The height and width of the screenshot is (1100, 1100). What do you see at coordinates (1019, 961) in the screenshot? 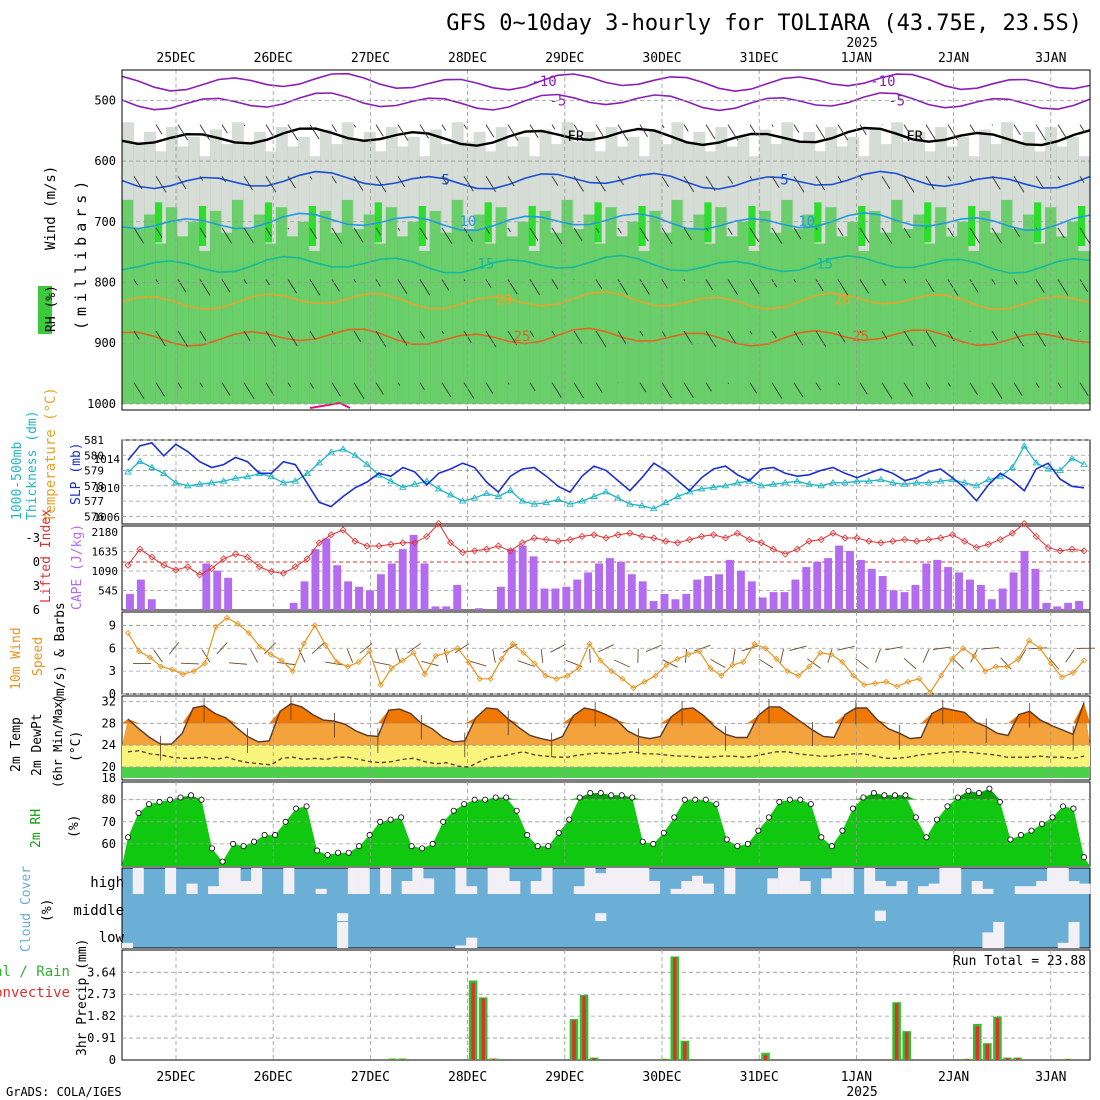
I see `run-total-label: Run Total = 23.88` at bounding box center [1019, 961].